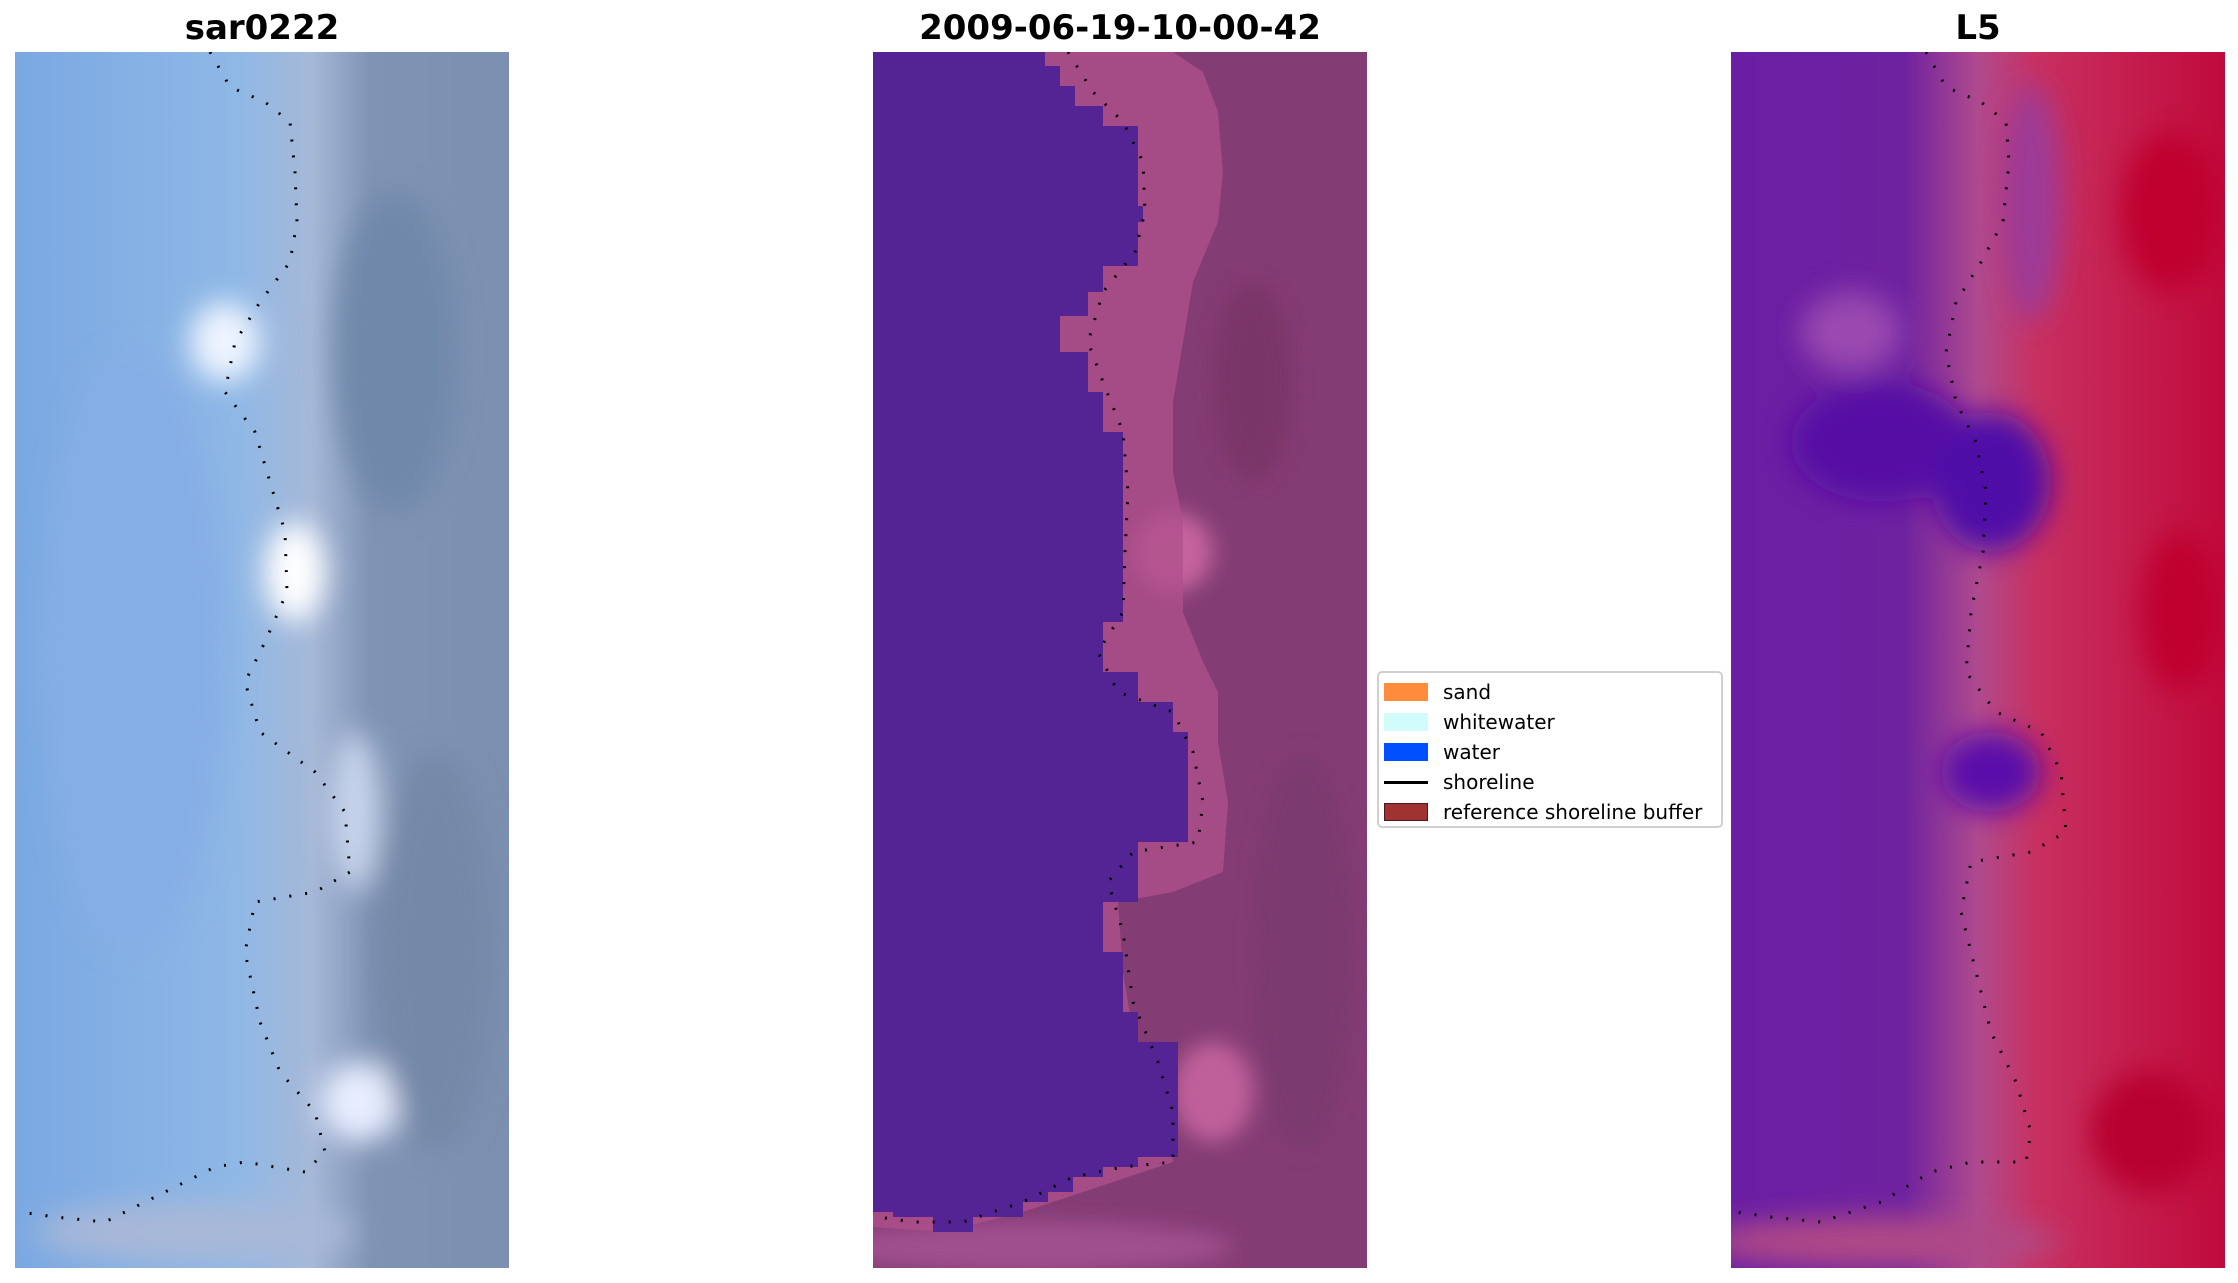  What do you see at coordinates (1437, 692) in the screenshot?
I see `legend-item-sand: sand` at bounding box center [1437, 692].